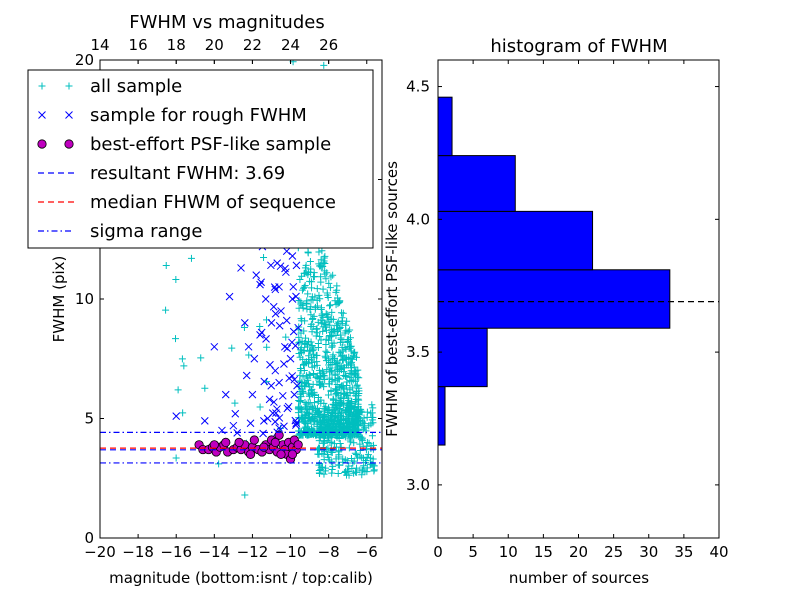  I want to click on top-x-tick-label: 14, so click(99, 45).